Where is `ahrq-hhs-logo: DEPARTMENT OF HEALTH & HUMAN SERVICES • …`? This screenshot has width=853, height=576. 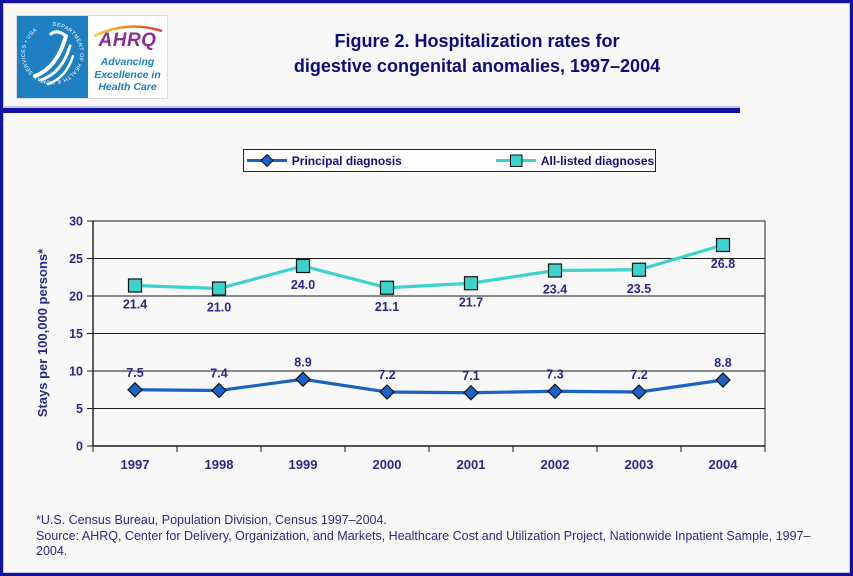
ahrq-hhs-logo: DEPARTMENT OF HEALTH & HUMAN SERVICES • … is located at coordinates (92, 57).